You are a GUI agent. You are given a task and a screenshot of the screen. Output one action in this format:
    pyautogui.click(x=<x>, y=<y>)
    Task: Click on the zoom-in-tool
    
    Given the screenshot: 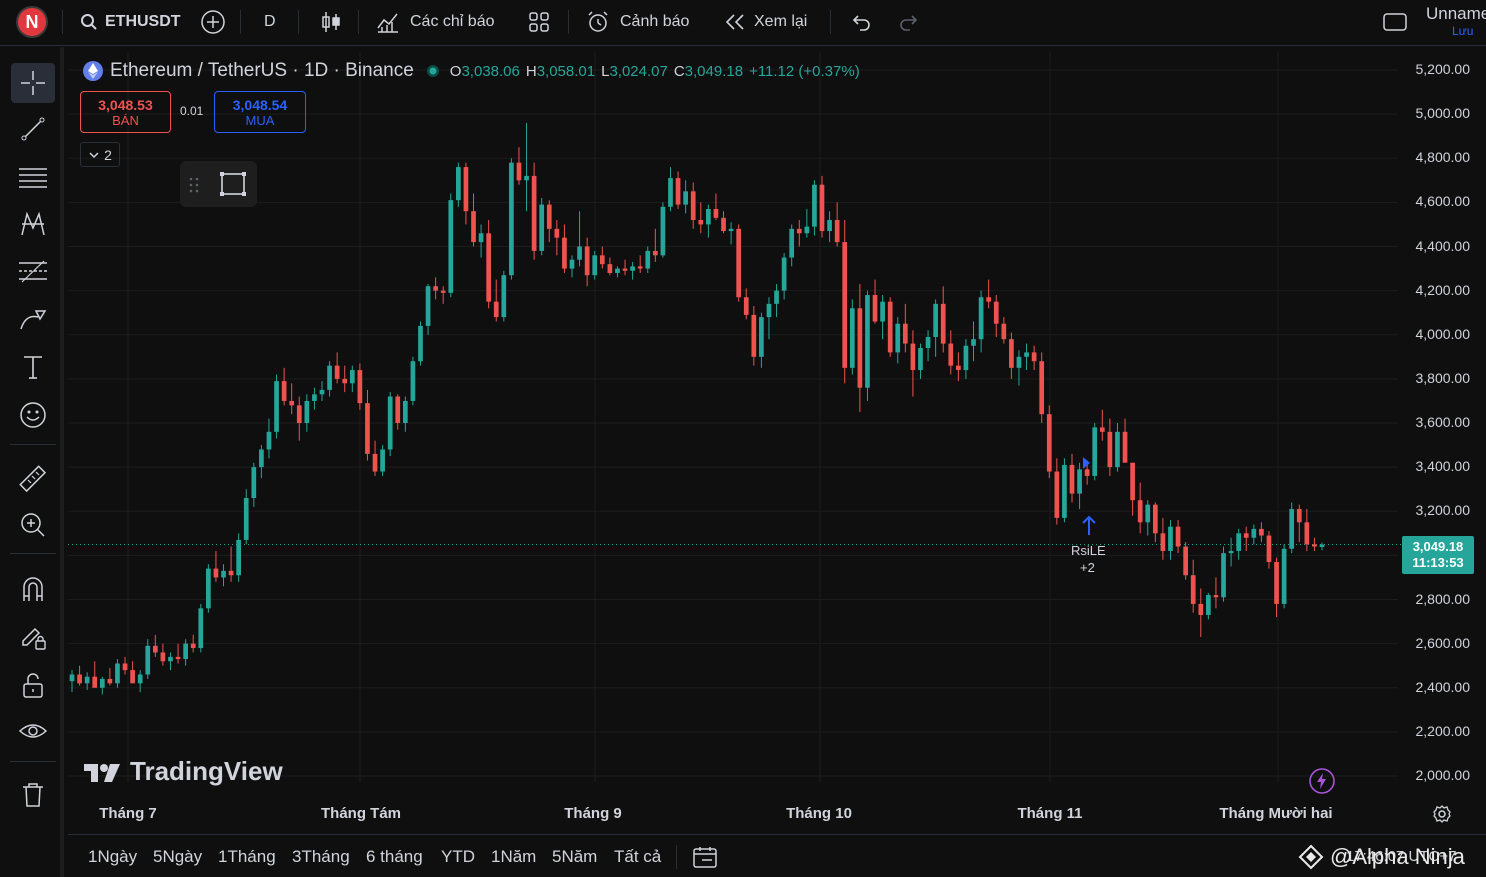 What is the action you would take?
    pyautogui.click(x=33, y=525)
    